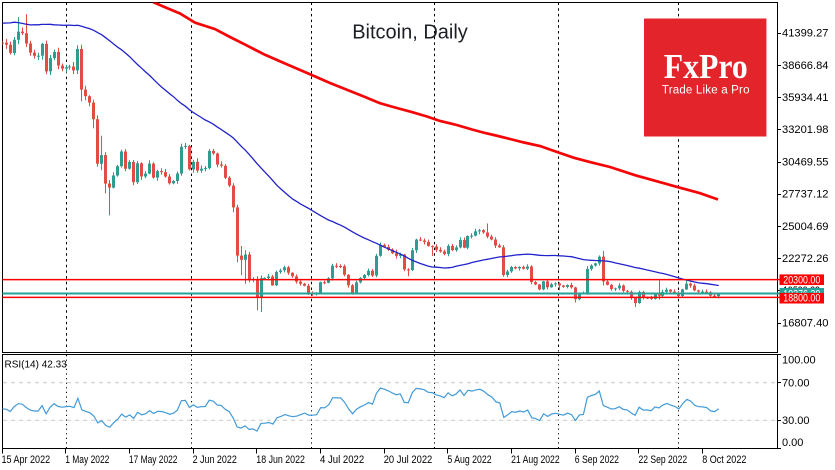  Describe the element at coordinates (469, 460) in the screenshot. I see `svg-text: 5 Aug 2022` at that location.